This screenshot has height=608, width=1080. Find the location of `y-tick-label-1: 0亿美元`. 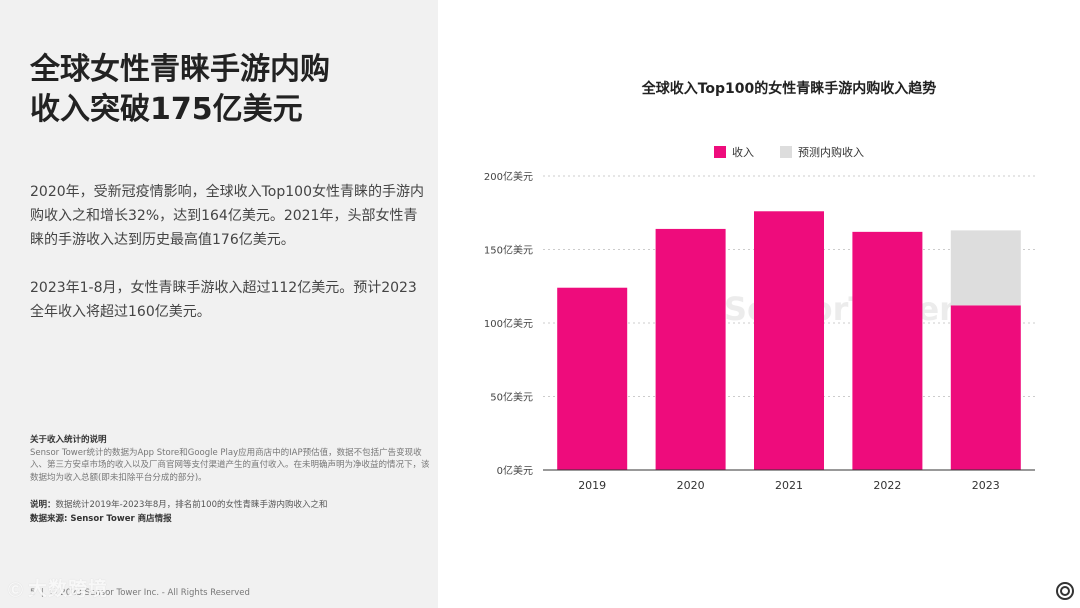

y-tick-label-1: 0亿美元 is located at coordinates (515, 470).